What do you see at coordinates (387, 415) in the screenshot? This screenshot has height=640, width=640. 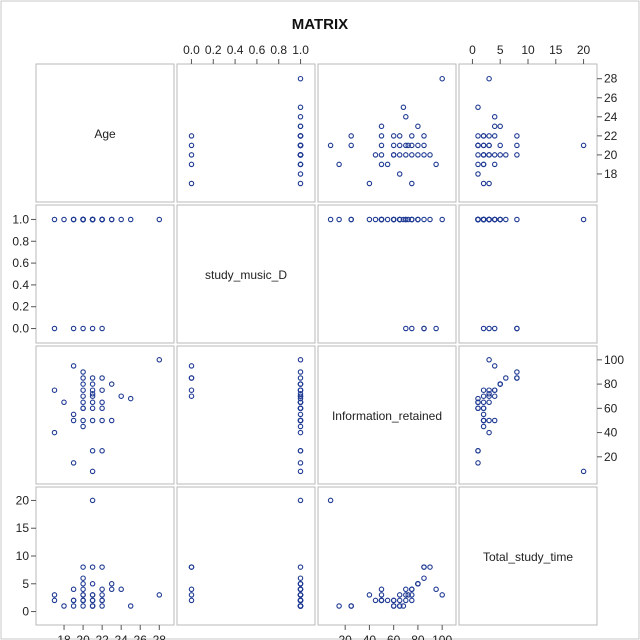 I see `cell-frame` at bounding box center [387, 415].